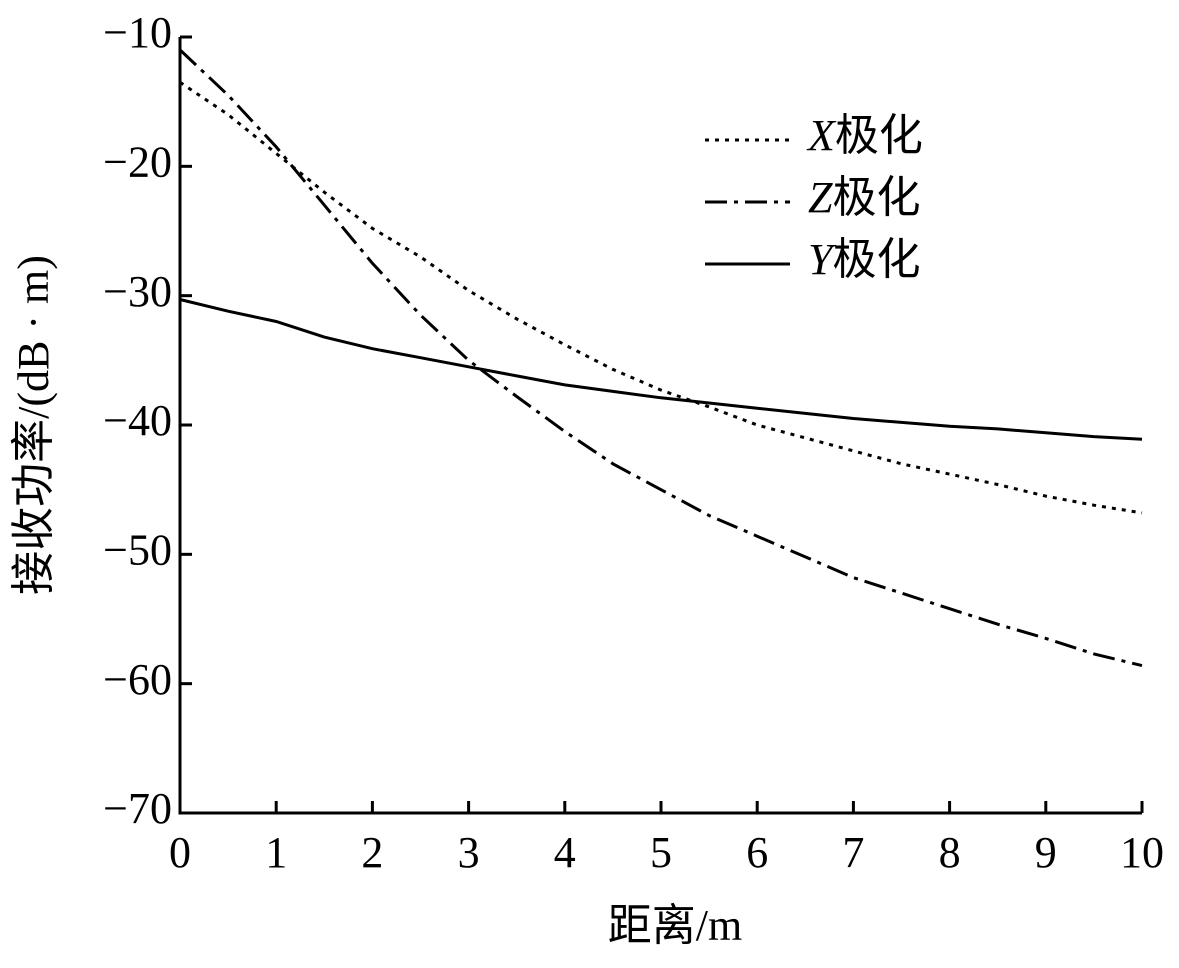  What do you see at coordinates (565, 852) in the screenshot?
I see `x-tick-label: 4` at bounding box center [565, 852].